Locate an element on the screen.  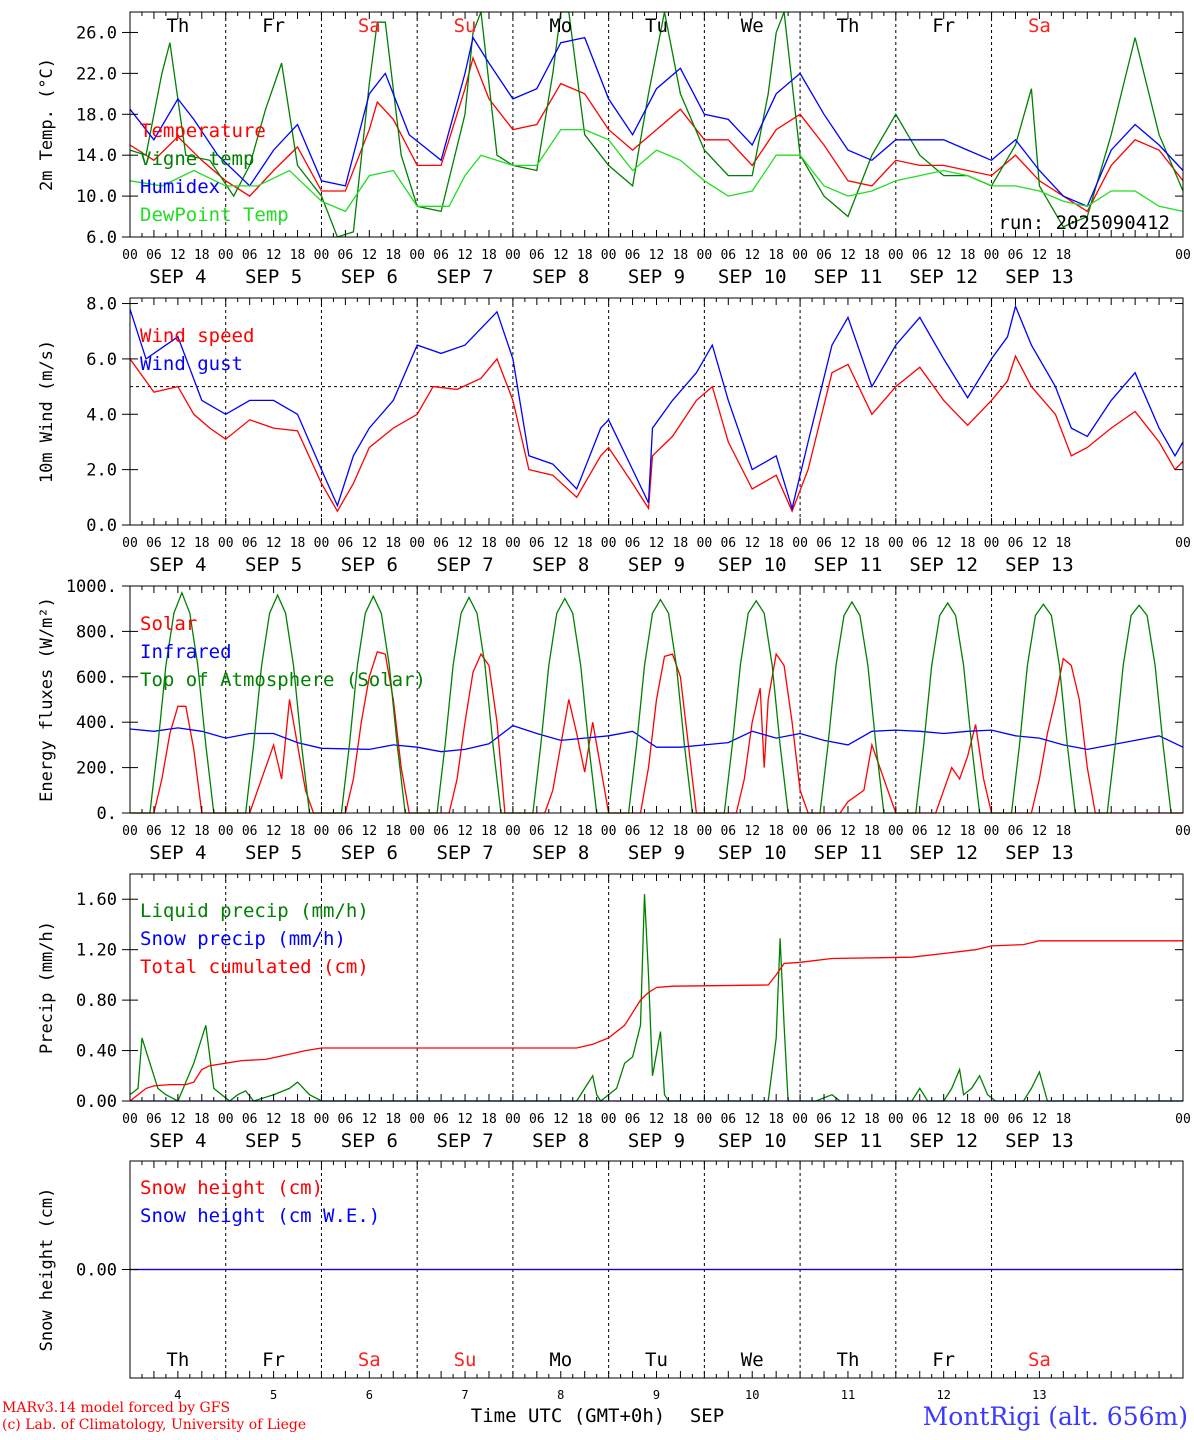
day-number: 9 is located at coordinates (656, 1395).